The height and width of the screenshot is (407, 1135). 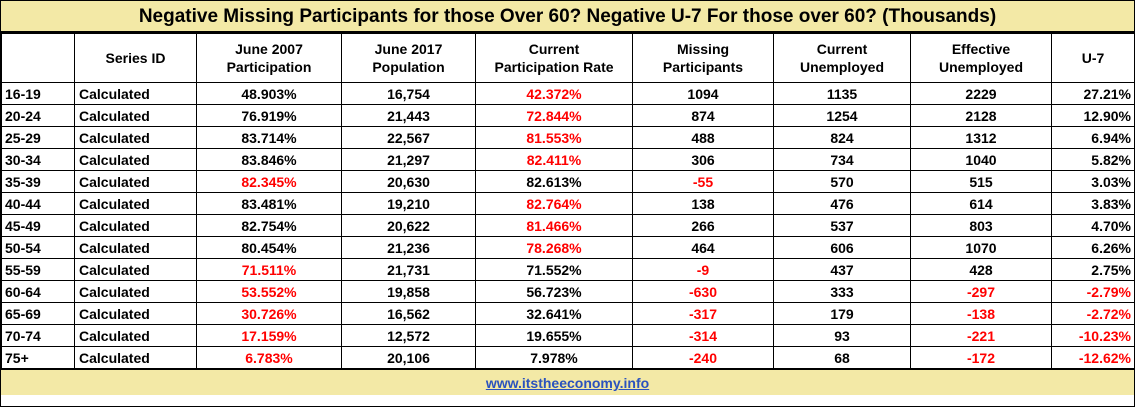 I want to click on cell-age: 30-34, so click(x=38, y=159).